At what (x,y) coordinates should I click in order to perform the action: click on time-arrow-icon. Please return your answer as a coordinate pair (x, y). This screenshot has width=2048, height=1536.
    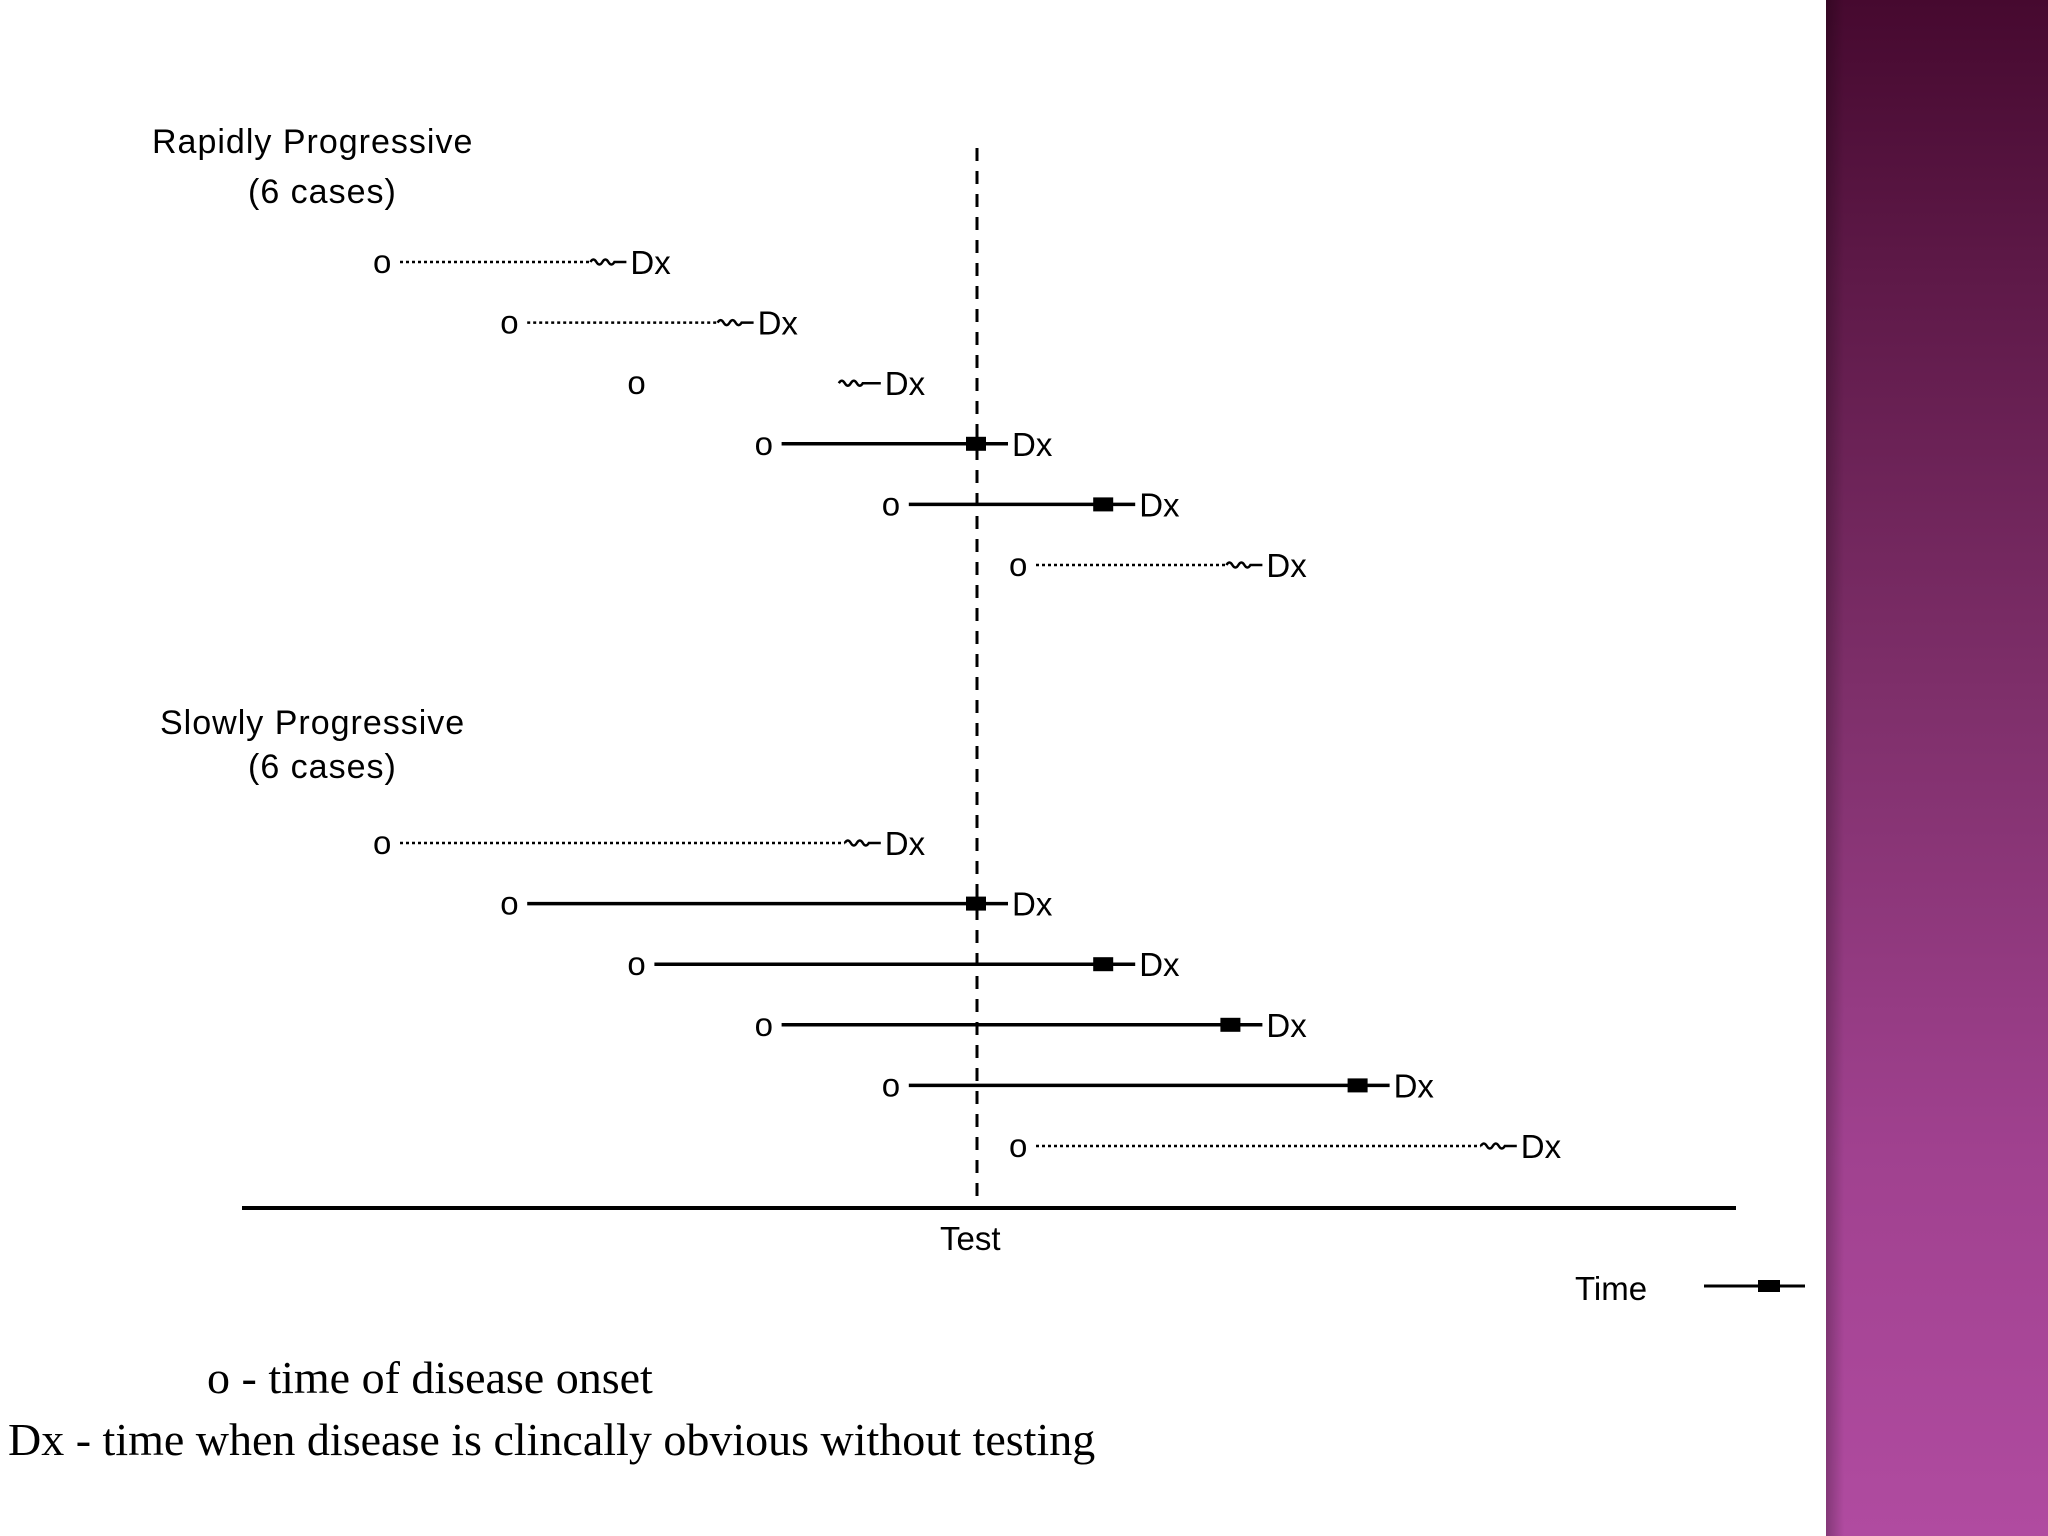
    Looking at the image, I should click on (1754, 1286).